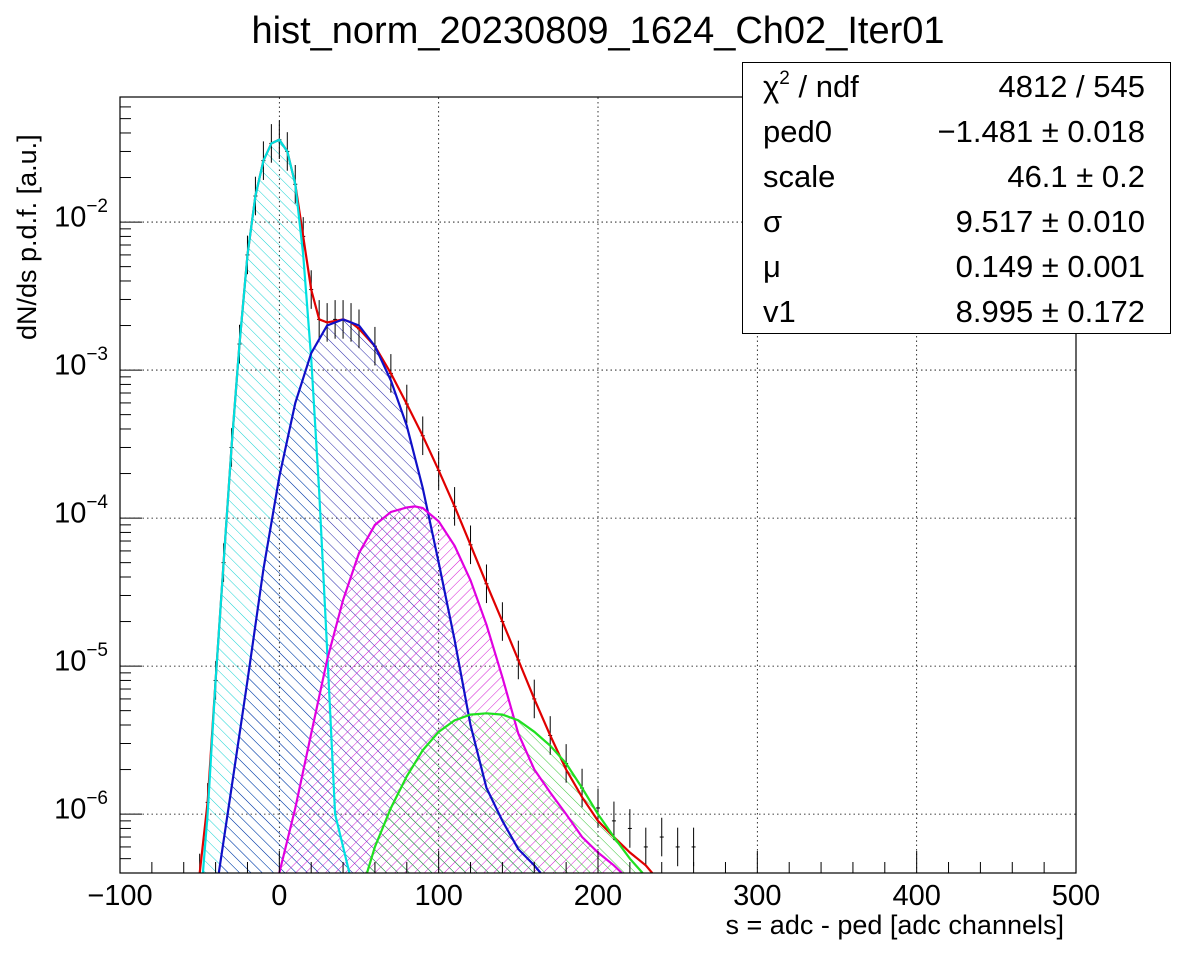 The image size is (1196, 972). I want to click on stats-value: 9.517 ± 0.010, so click(1050, 221).